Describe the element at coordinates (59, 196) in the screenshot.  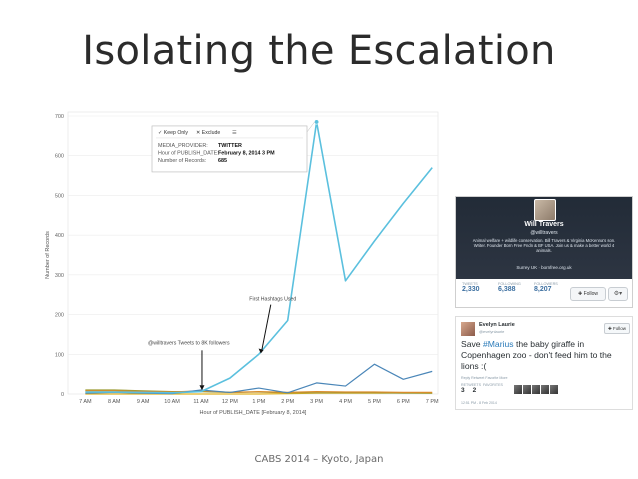
I see `y-tick-label: 500` at that location.